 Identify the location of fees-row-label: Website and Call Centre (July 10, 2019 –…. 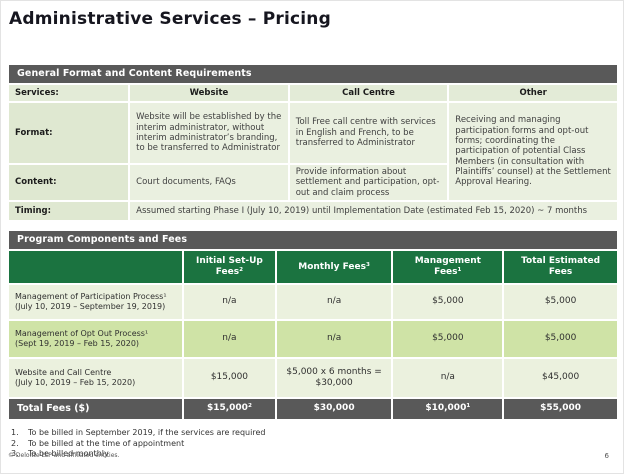
(96, 378).